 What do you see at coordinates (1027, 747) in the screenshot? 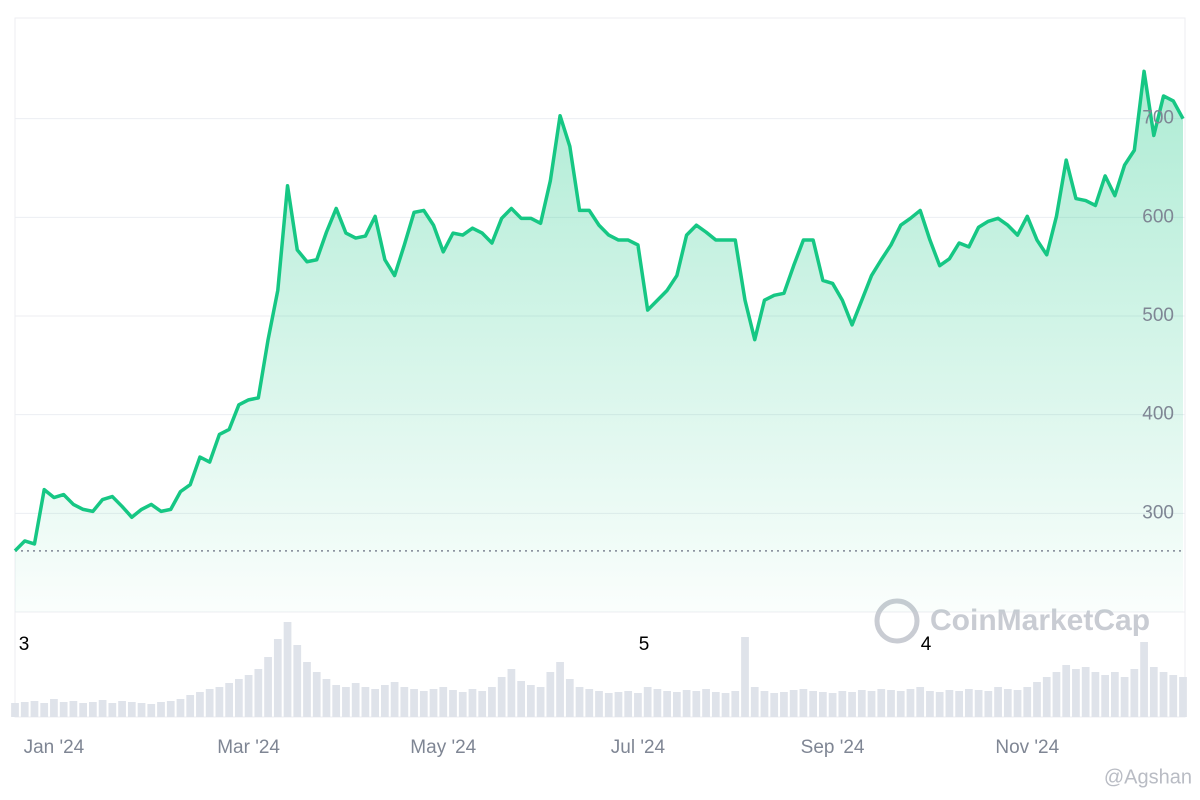
I see `x-tick-label: Nov '24` at bounding box center [1027, 747].